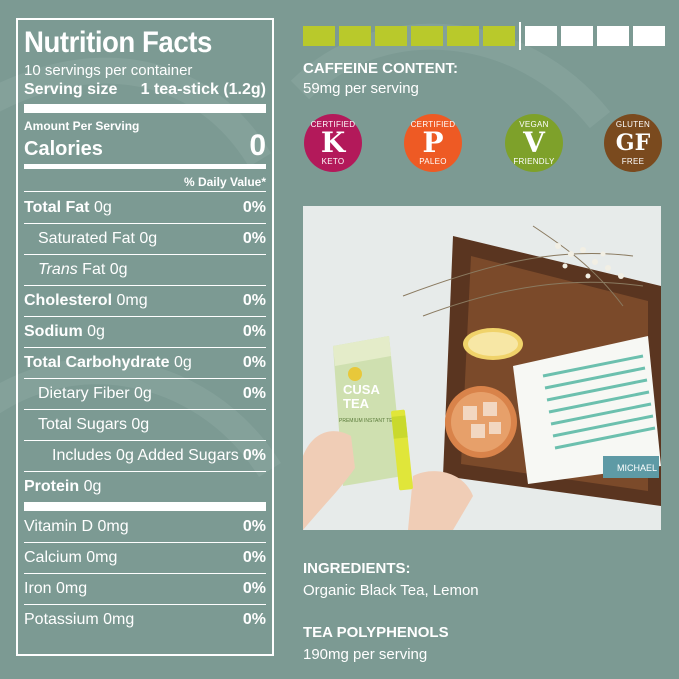  I want to click on vitamin-name: Potassium 0mg, so click(79, 619).